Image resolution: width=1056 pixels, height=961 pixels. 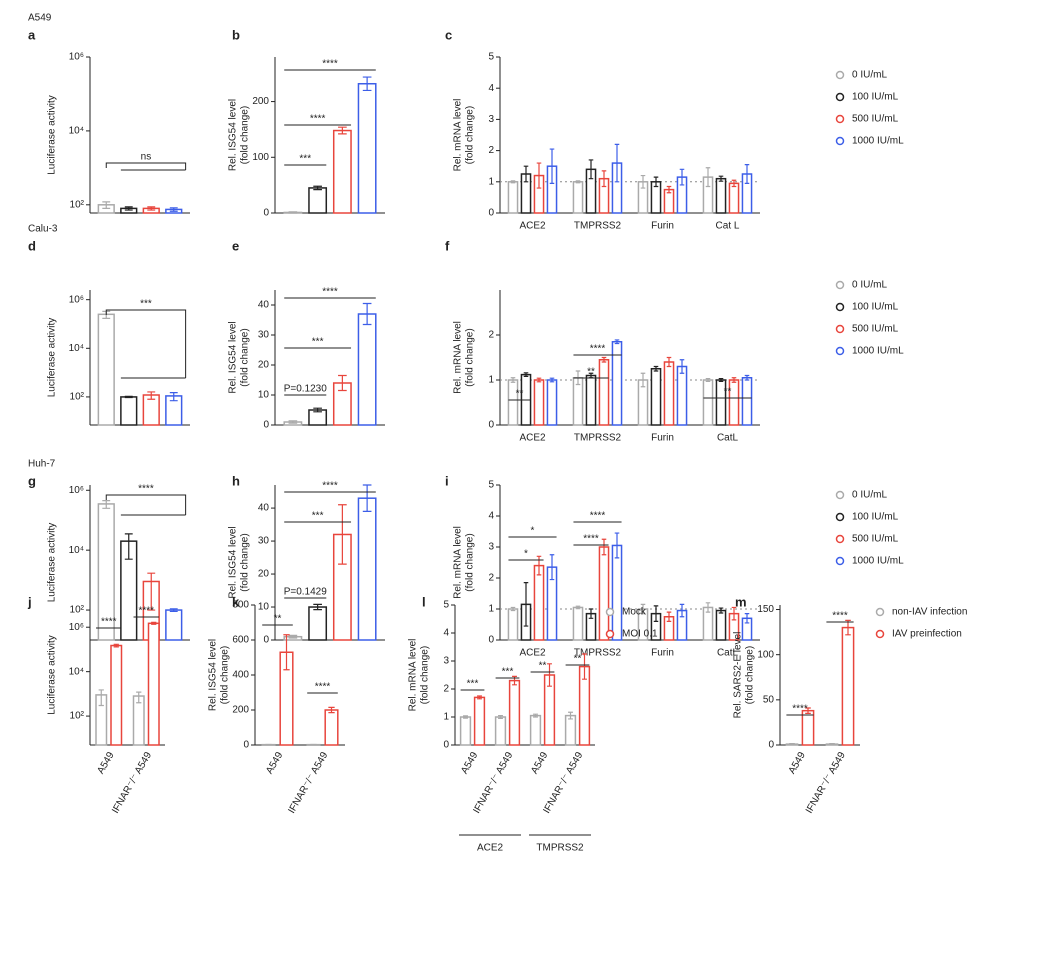 I want to click on y-tick-label: 200, so click(x=260, y=101).